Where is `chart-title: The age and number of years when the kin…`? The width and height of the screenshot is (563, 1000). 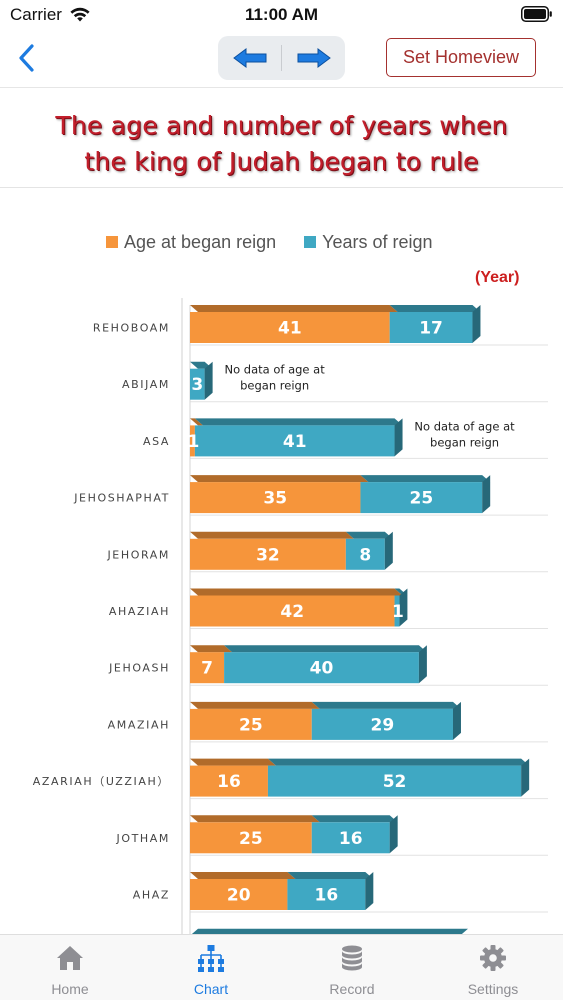 chart-title: The age and number of years when the kin… is located at coordinates (281, 144).